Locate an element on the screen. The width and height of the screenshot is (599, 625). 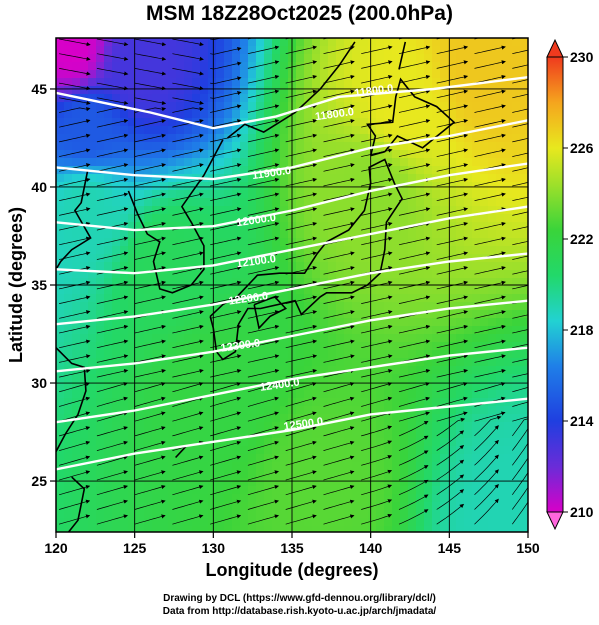
y-axis-title: Latitude (degrees) is located at coordinates (16, 285).